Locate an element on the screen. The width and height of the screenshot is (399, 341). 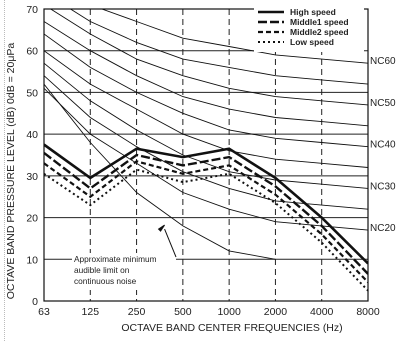
legend-background is located at coordinates (309, 29).